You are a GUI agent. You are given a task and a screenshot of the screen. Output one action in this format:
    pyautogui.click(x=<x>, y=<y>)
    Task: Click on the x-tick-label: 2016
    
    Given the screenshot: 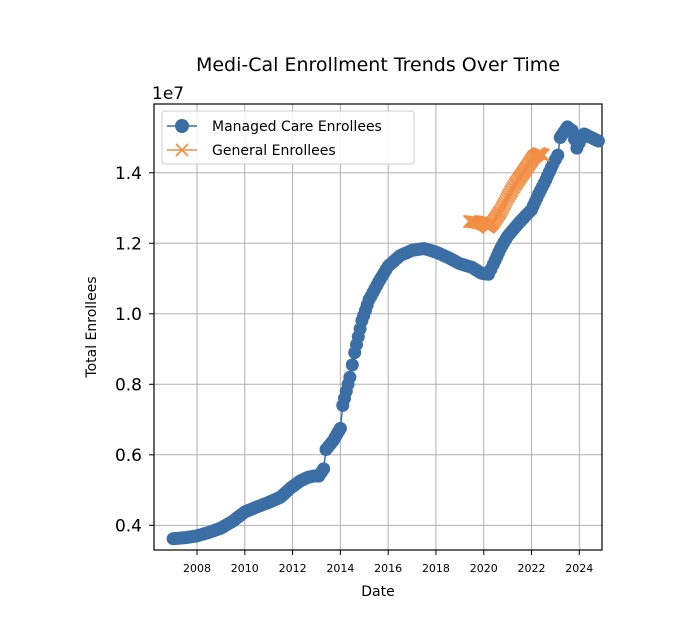 What is the action you would take?
    pyautogui.click(x=388, y=568)
    